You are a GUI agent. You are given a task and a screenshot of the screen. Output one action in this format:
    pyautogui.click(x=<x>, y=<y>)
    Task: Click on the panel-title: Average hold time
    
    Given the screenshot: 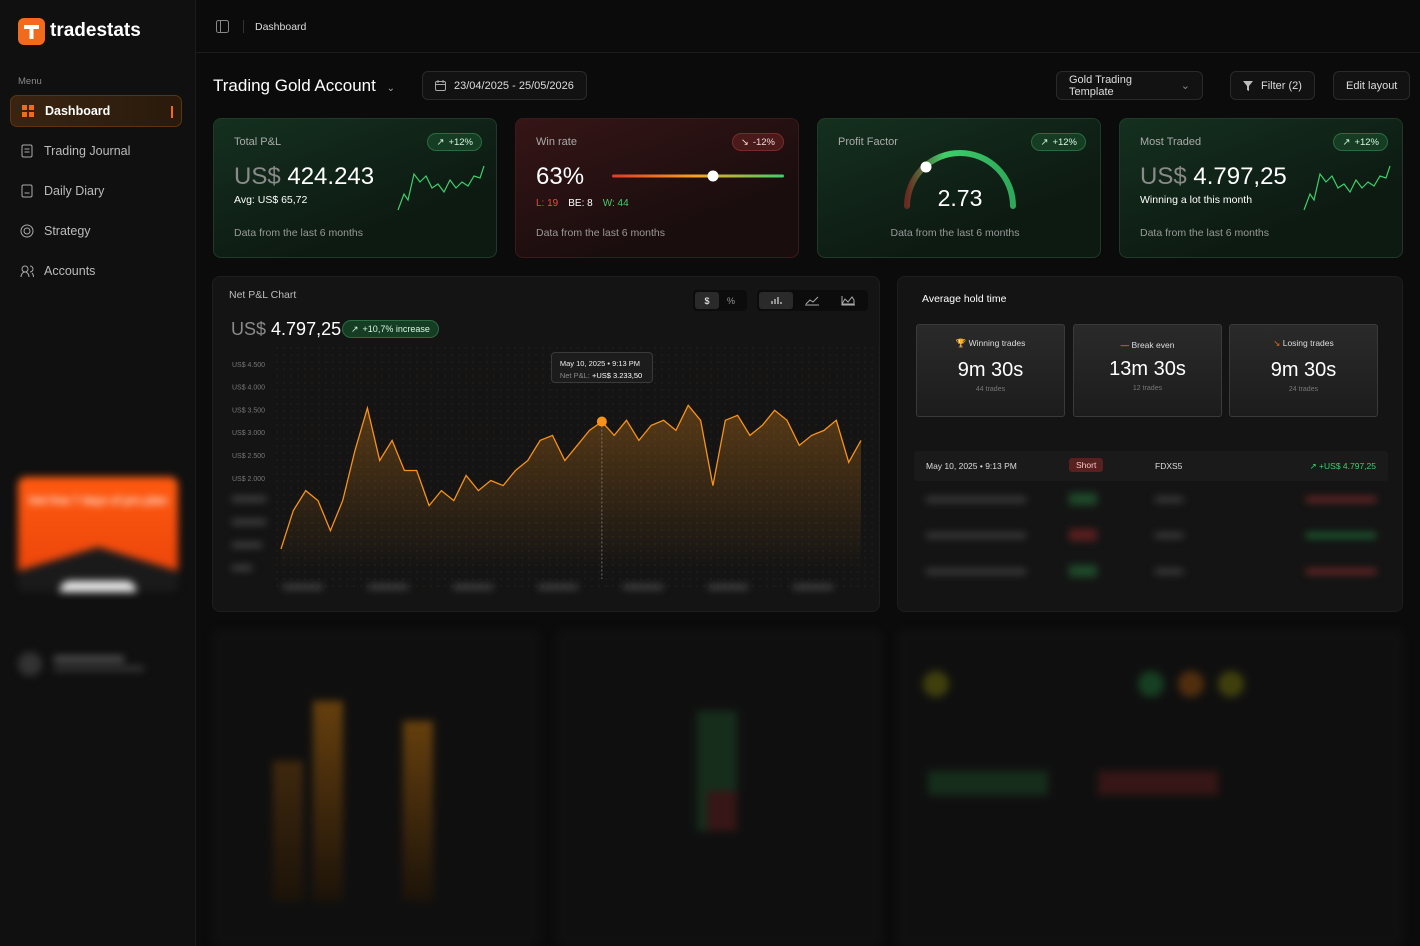 What is the action you would take?
    pyautogui.click(x=964, y=299)
    